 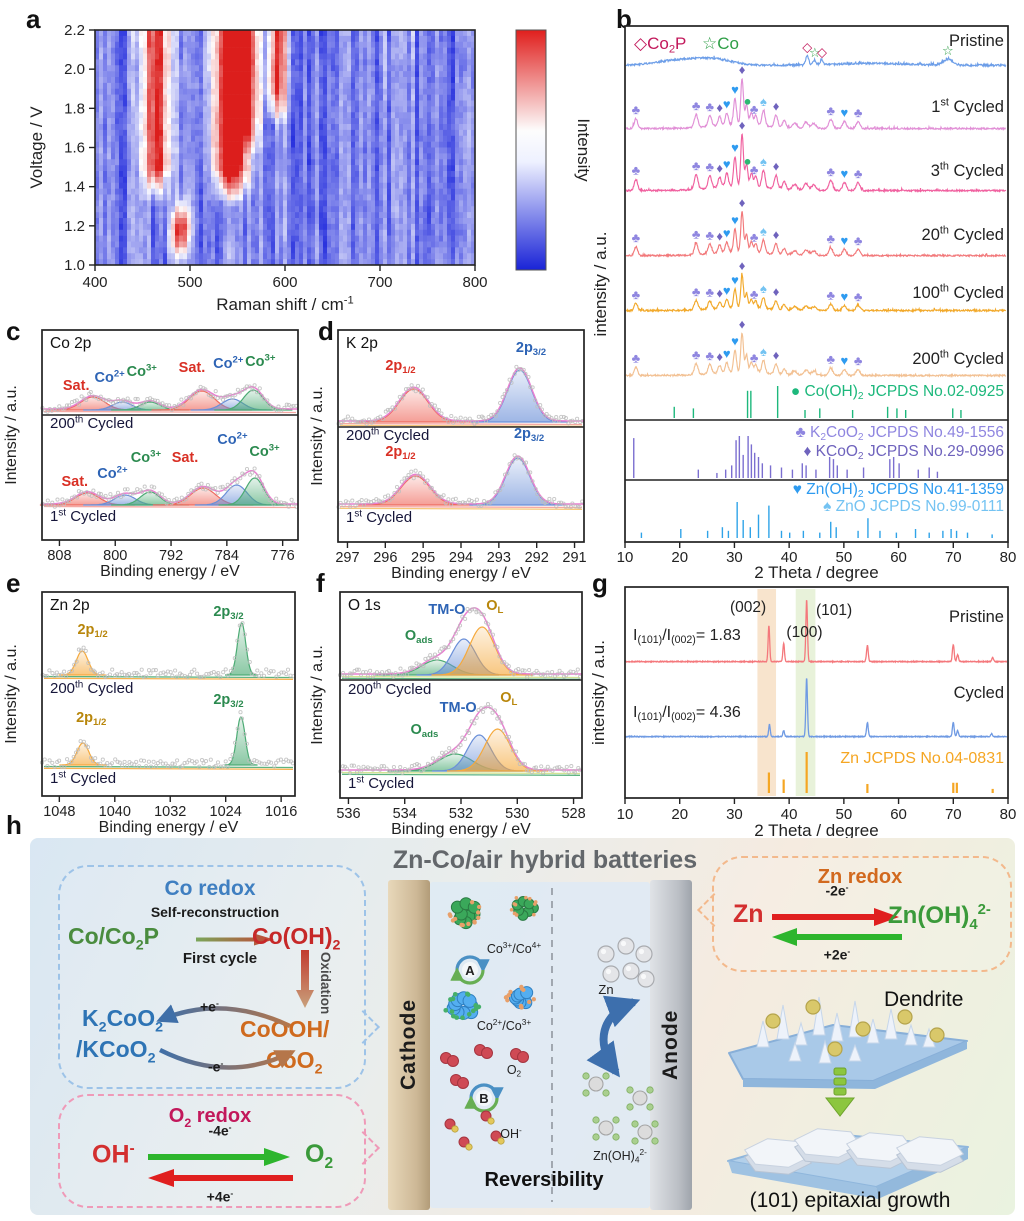 I want to click on o2-redox-title: O2 redox, so click(x=210, y=1117).